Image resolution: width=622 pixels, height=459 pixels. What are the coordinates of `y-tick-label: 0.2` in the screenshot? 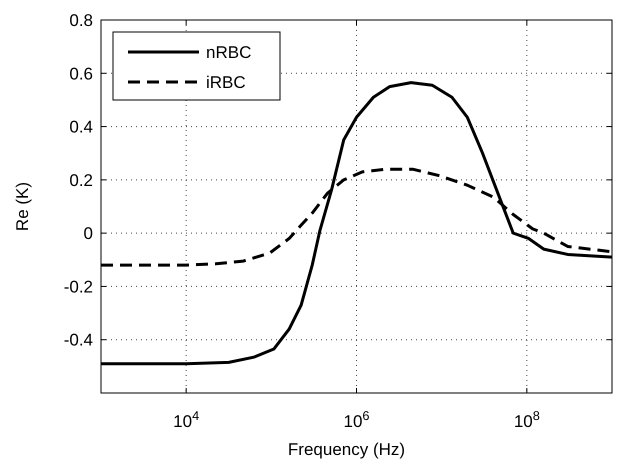 It's located at (81, 180).